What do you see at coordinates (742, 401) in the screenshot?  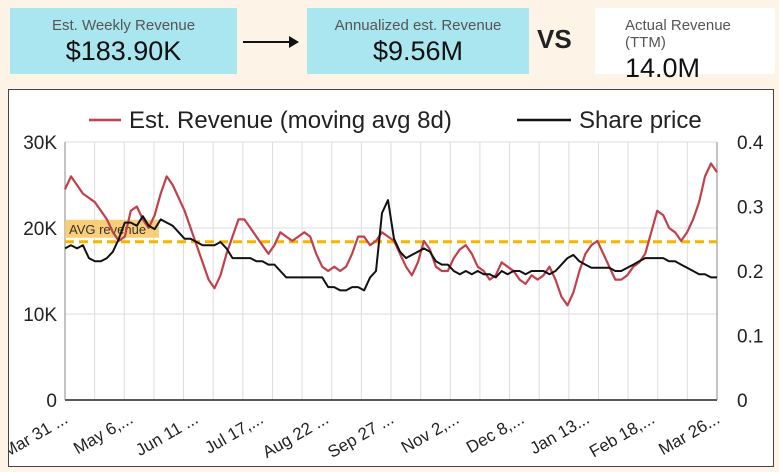 I see `y-right-tick-label: 0` at bounding box center [742, 401].